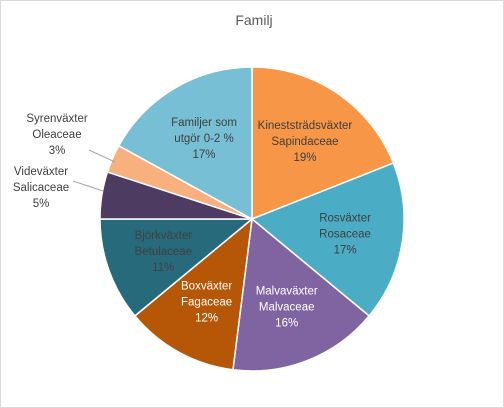 The height and width of the screenshot is (408, 504). Describe the element at coordinates (57, 151) in the screenshot. I see `slice-percent: 3%` at that location.